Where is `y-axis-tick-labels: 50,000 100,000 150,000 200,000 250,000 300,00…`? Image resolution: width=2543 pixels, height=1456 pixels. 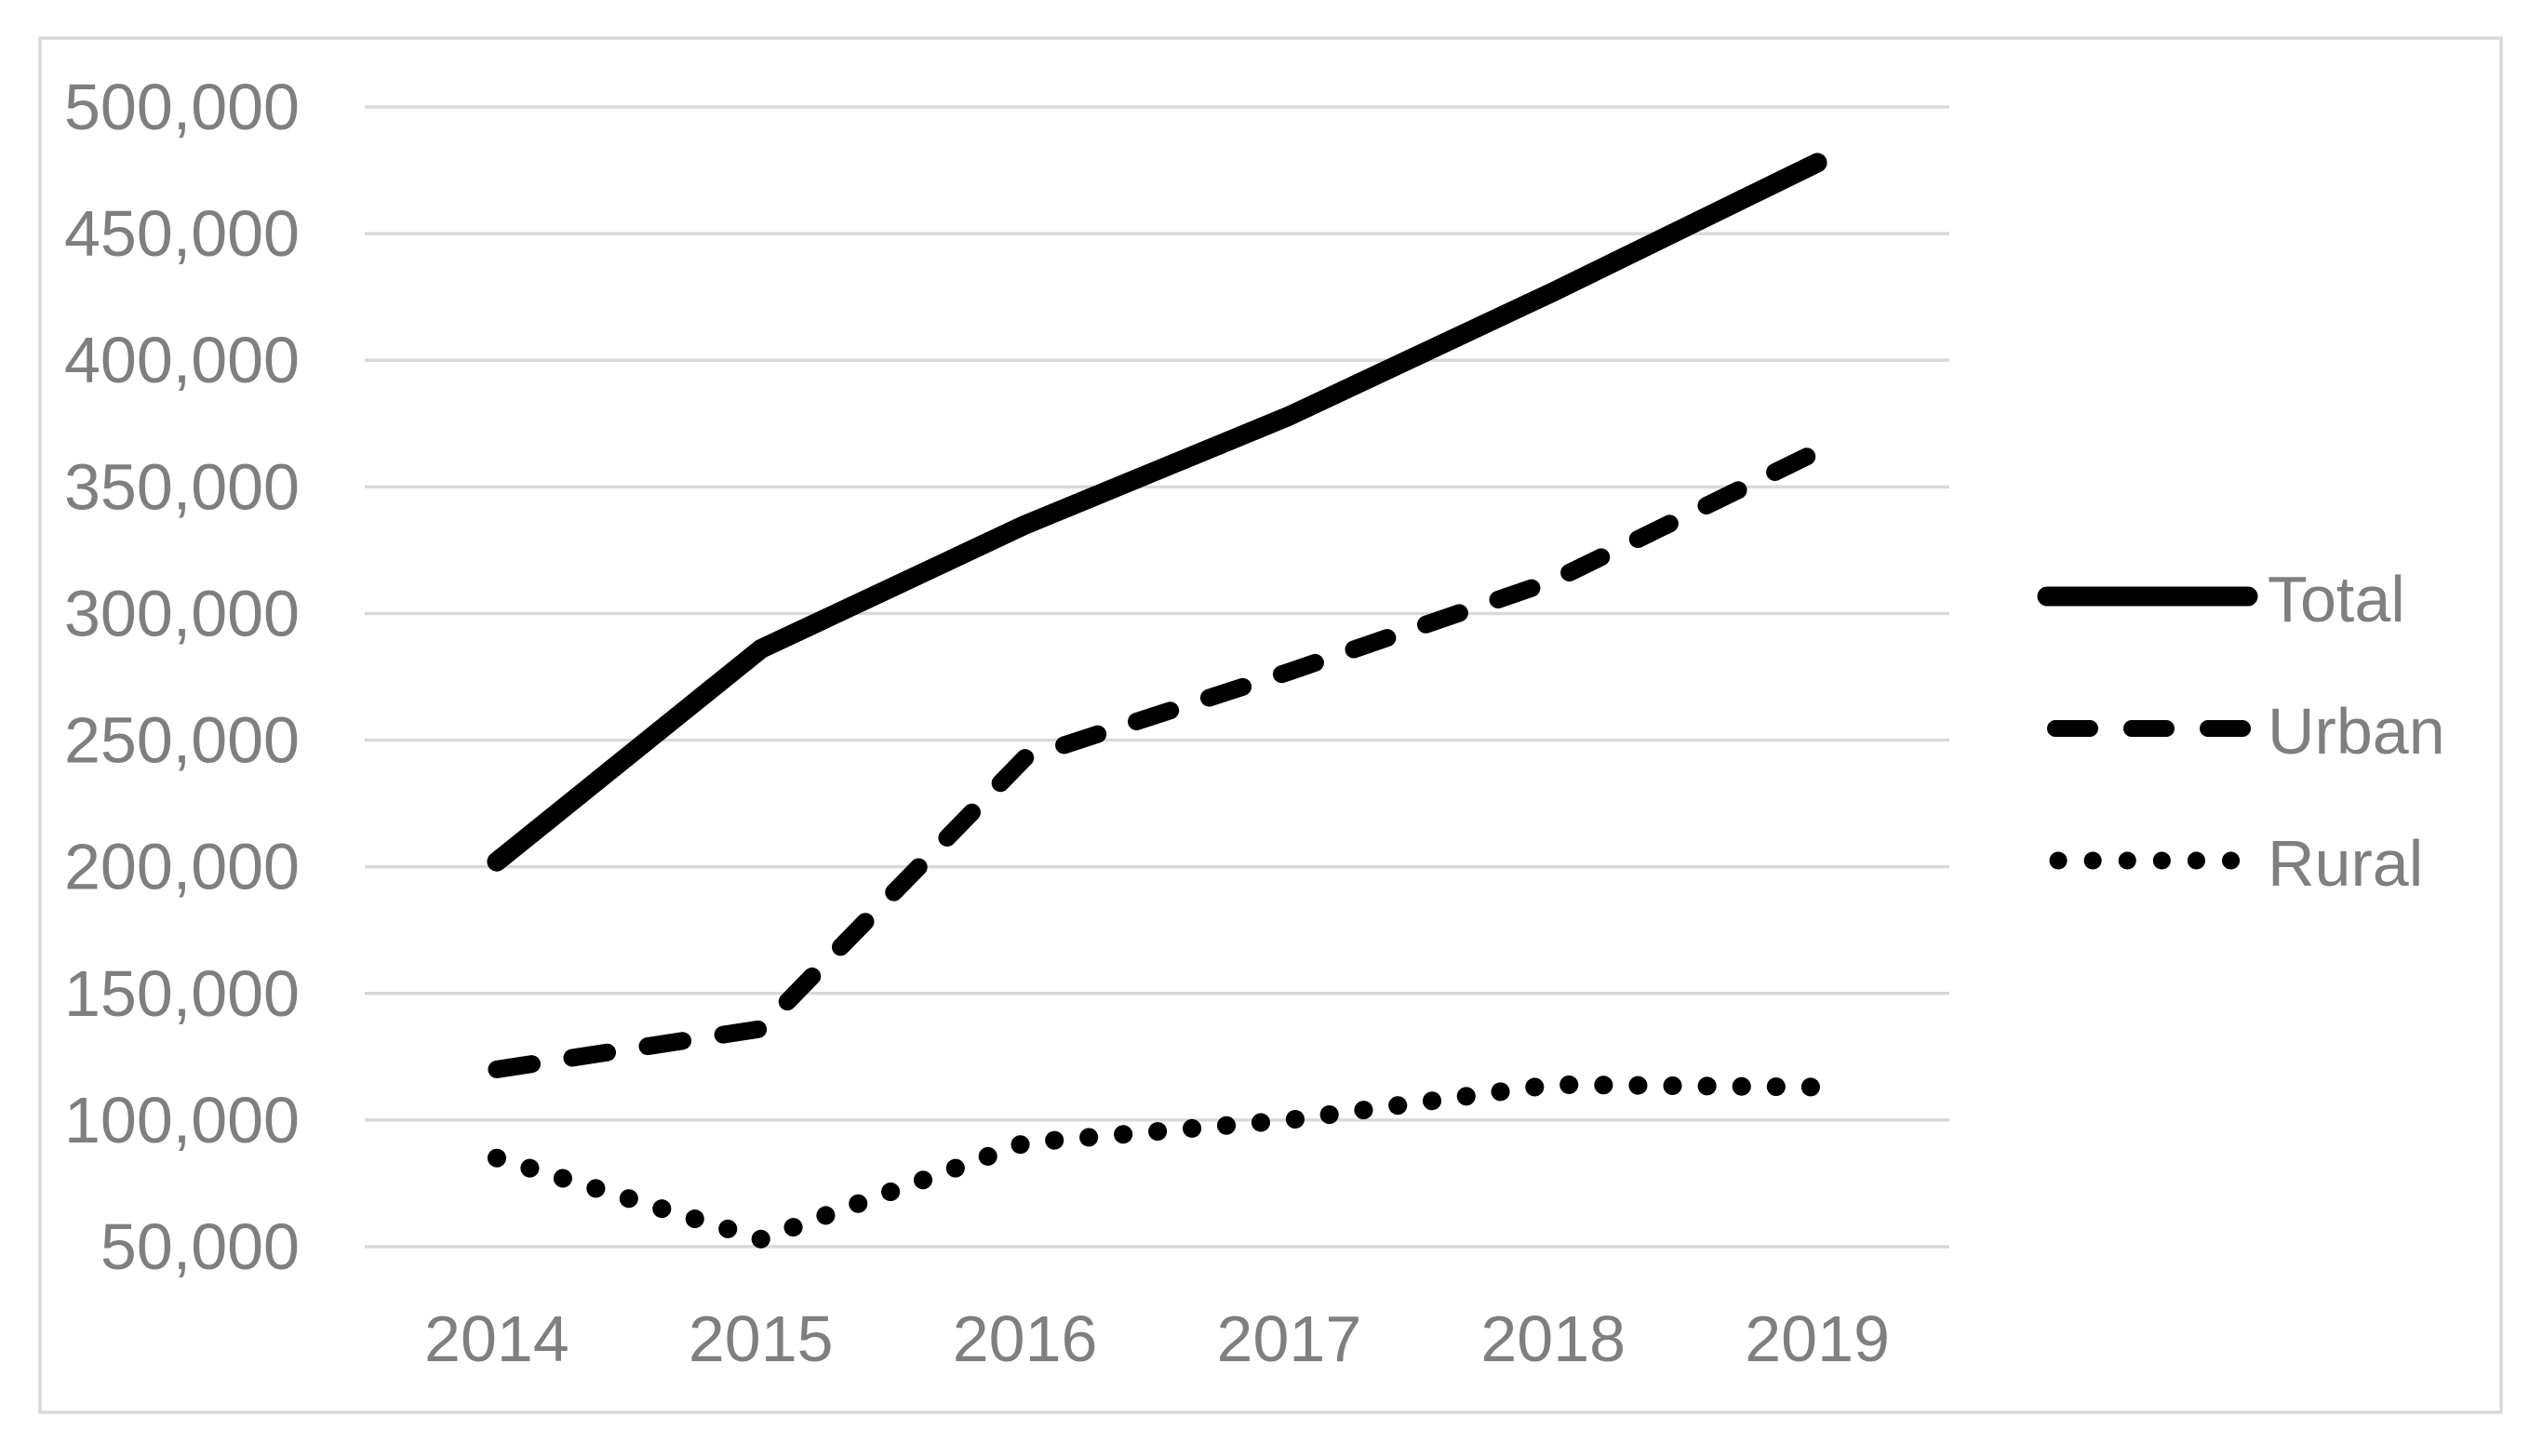 y-axis-tick-labels: 50,000 100,000 150,000 200,000 250,000 300,00… is located at coordinates (182, 677).